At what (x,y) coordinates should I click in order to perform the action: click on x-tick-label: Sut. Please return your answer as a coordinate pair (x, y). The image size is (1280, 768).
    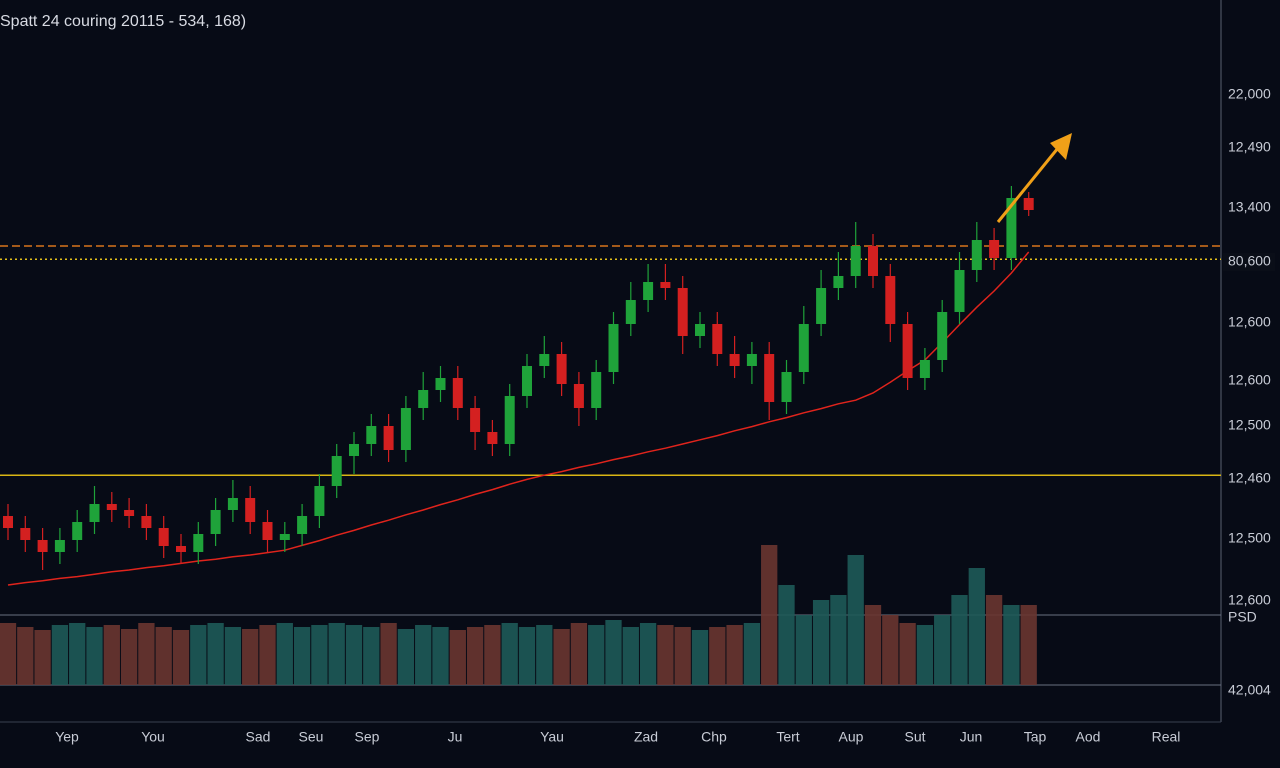
    Looking at the image, I should click on (914, 737).